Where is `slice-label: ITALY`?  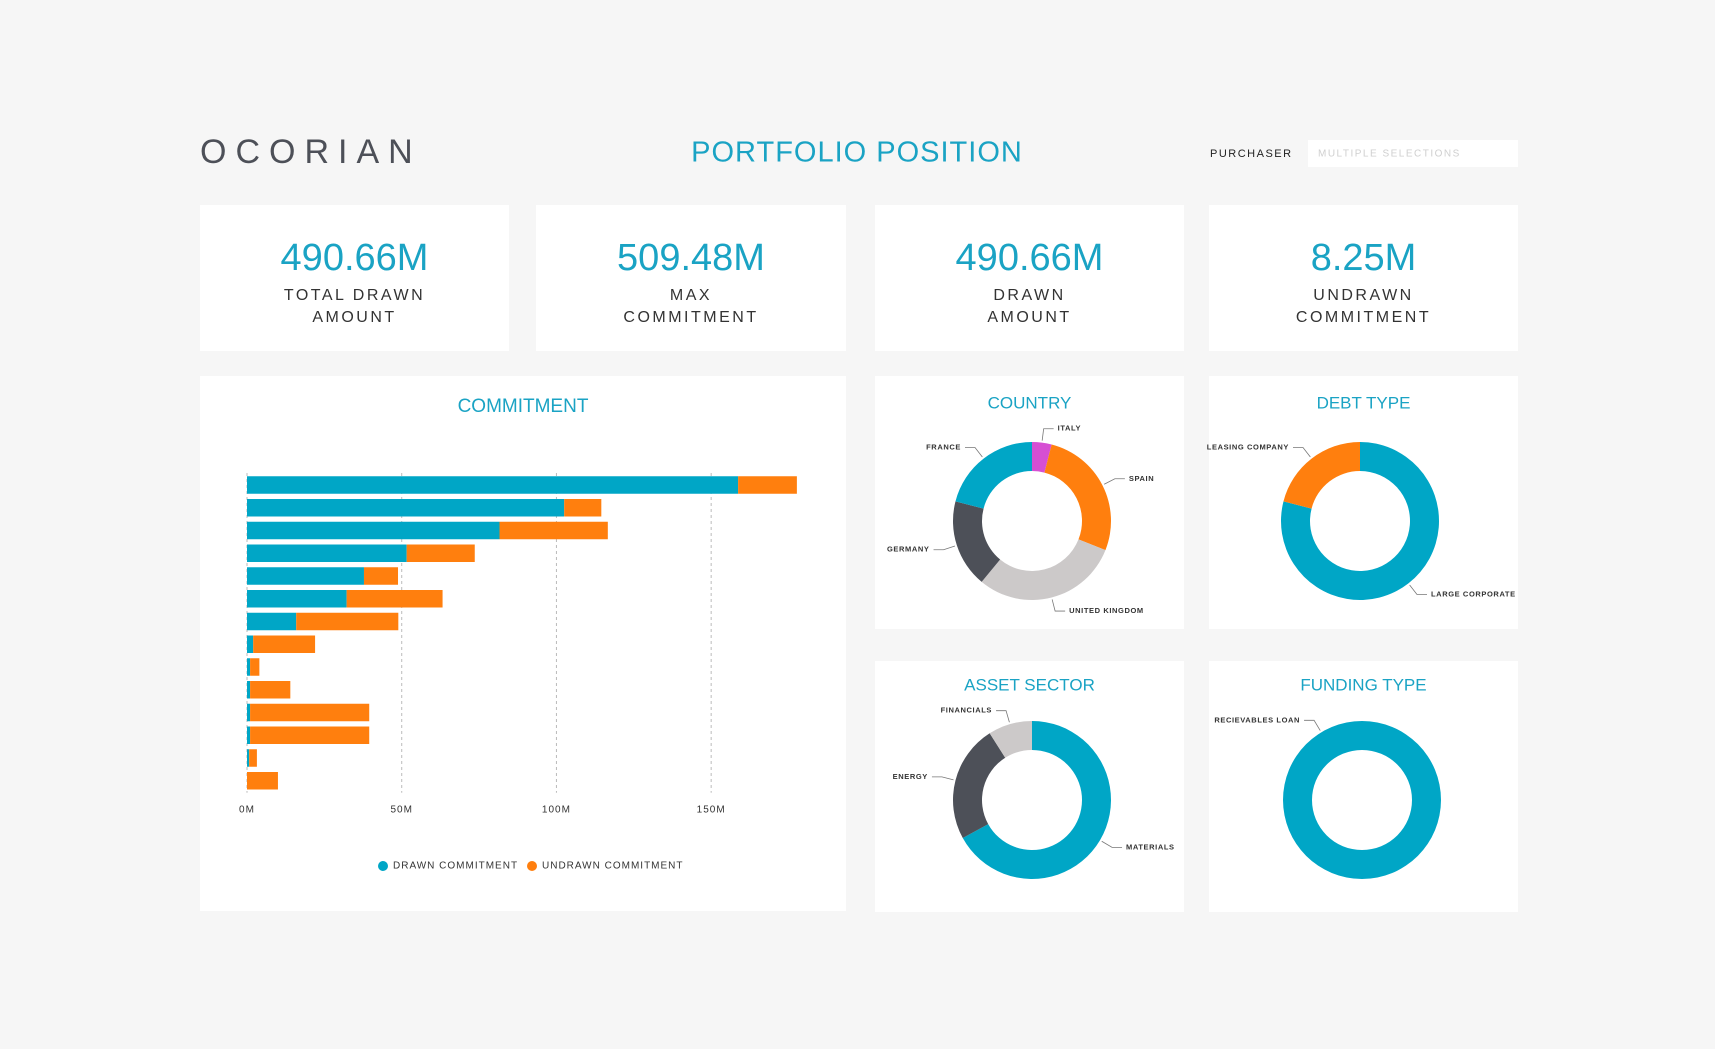 slice-label: ITALY is located at coordinates (1069, 428).